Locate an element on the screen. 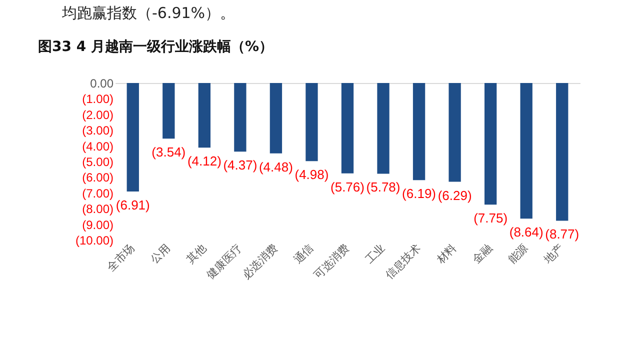 The image size is (635, 341). x-tick-label: 公用 is located at coordinates (160, 254).